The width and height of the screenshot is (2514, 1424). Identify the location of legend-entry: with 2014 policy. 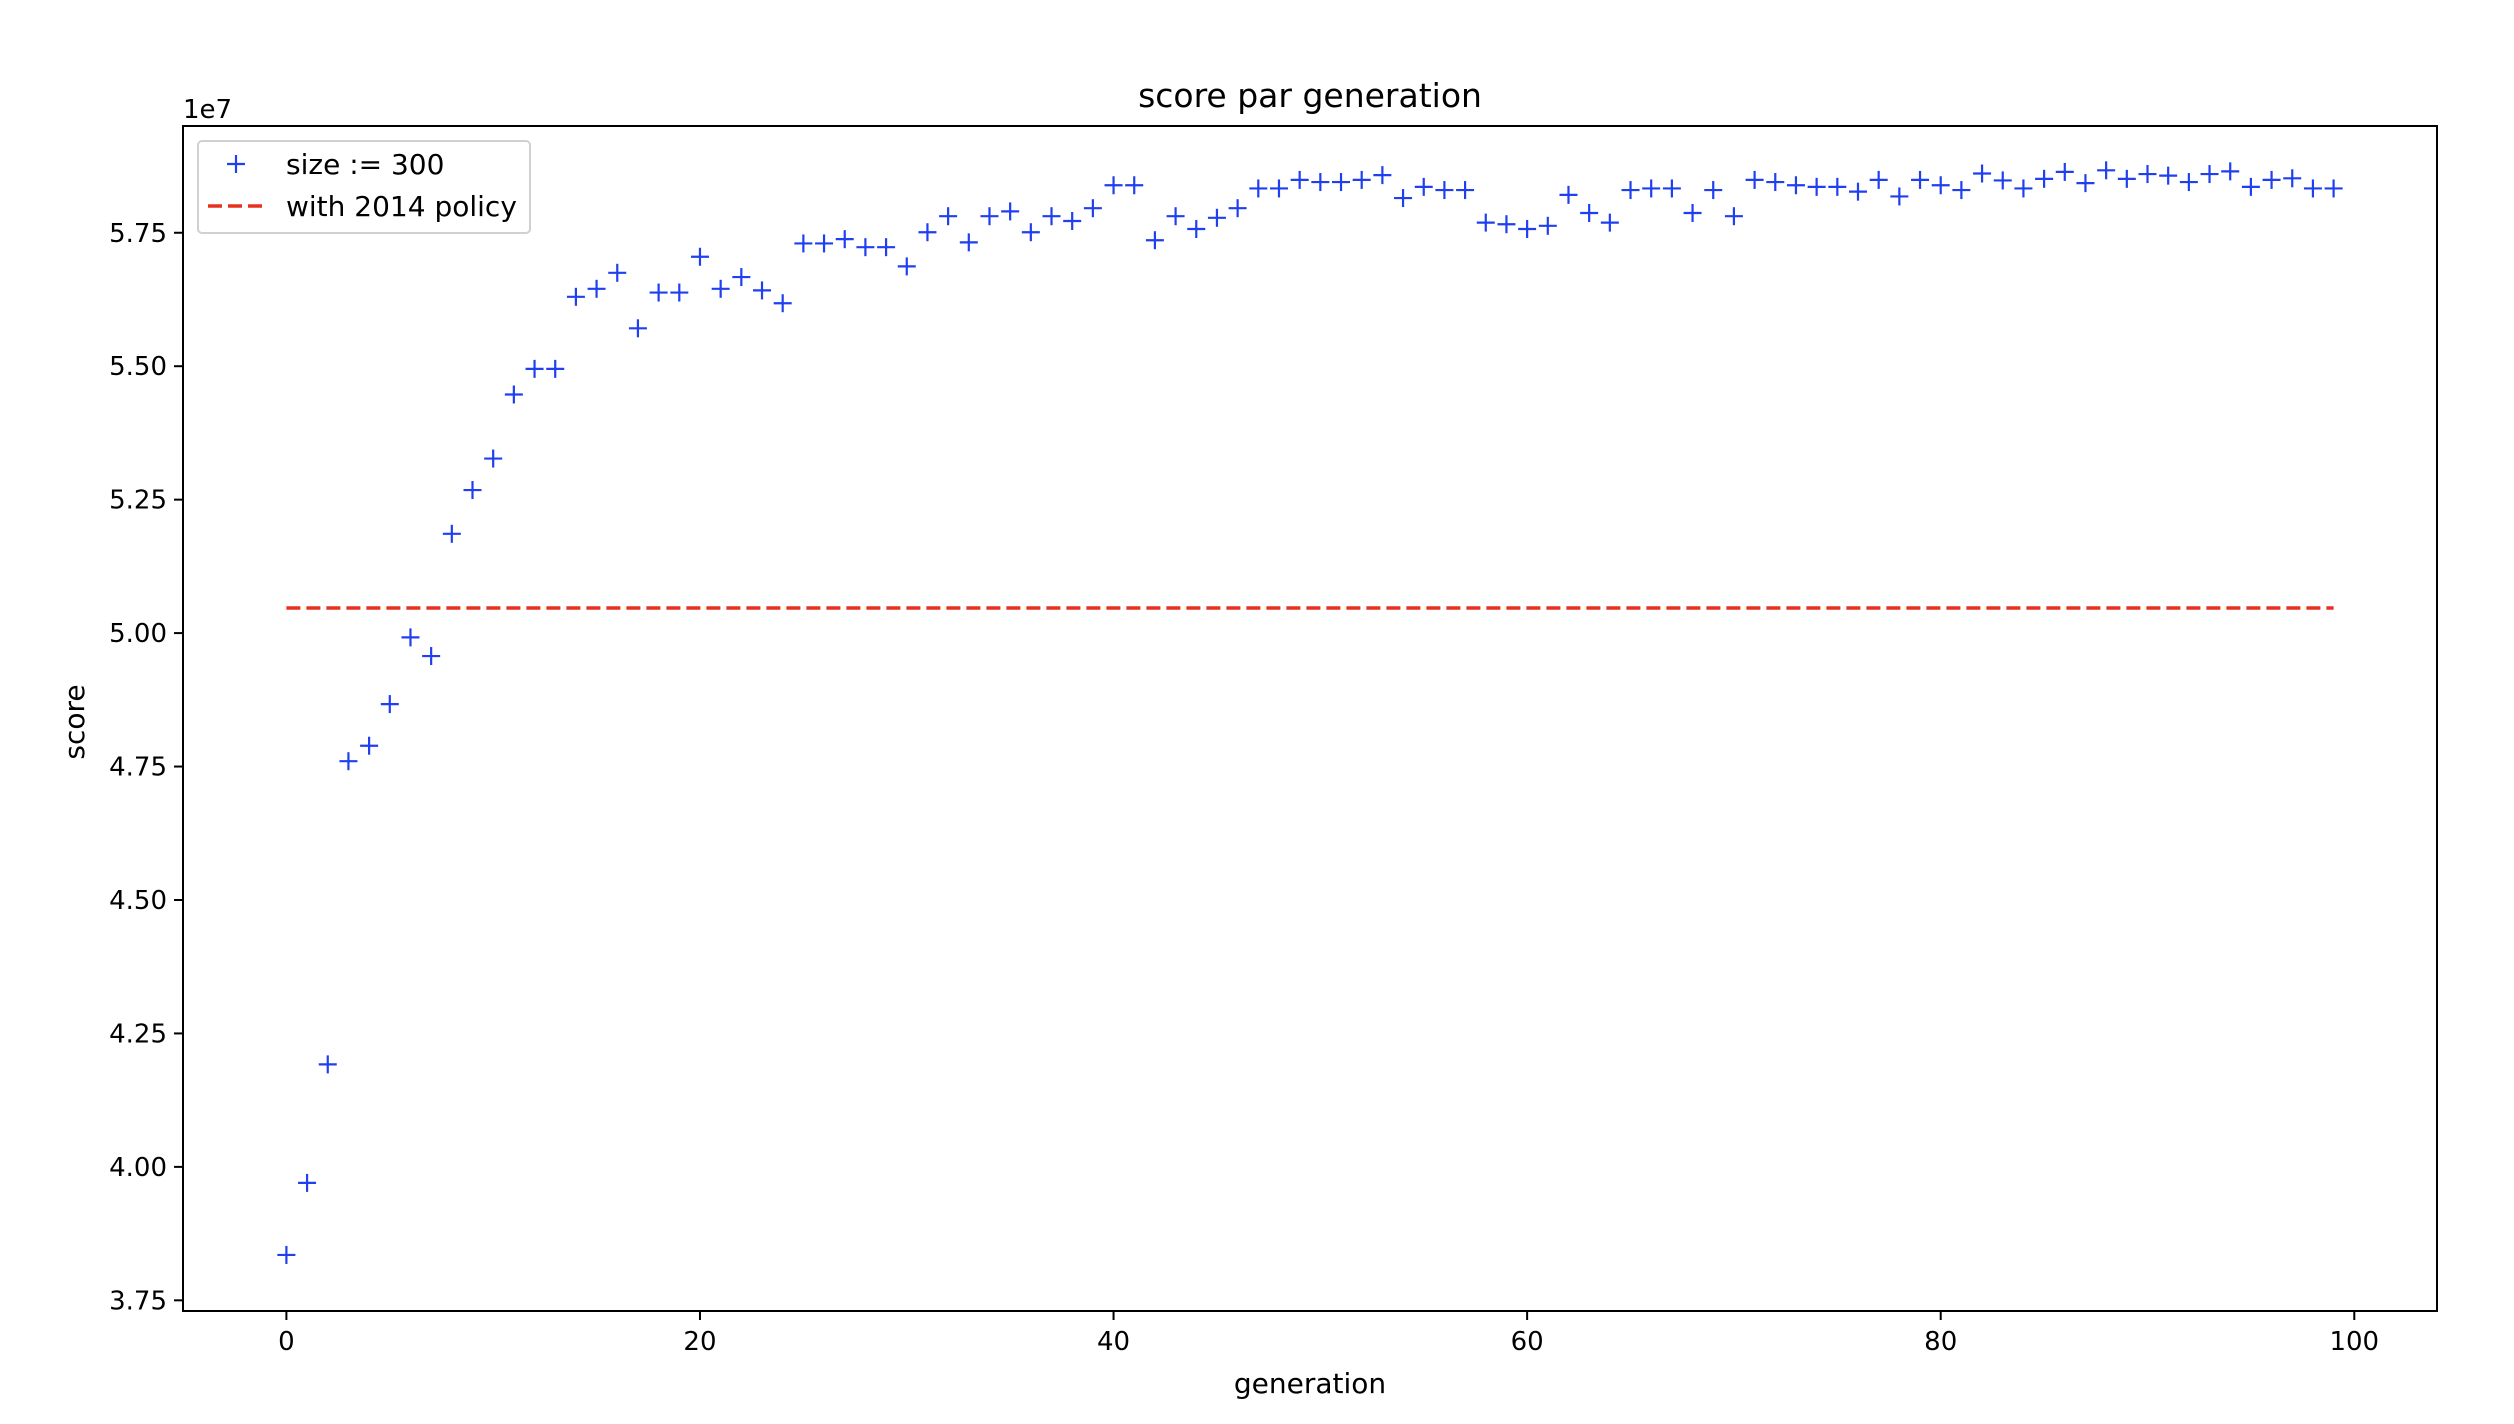
(362, 206).